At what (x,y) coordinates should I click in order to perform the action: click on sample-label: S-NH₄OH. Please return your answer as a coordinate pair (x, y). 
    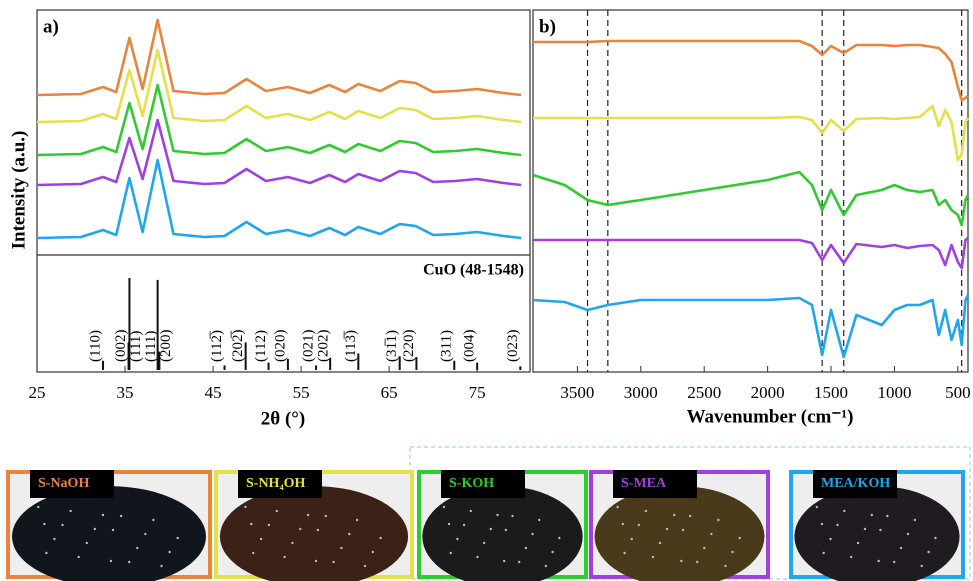
    Looking at the image, I should click on (276, 483).